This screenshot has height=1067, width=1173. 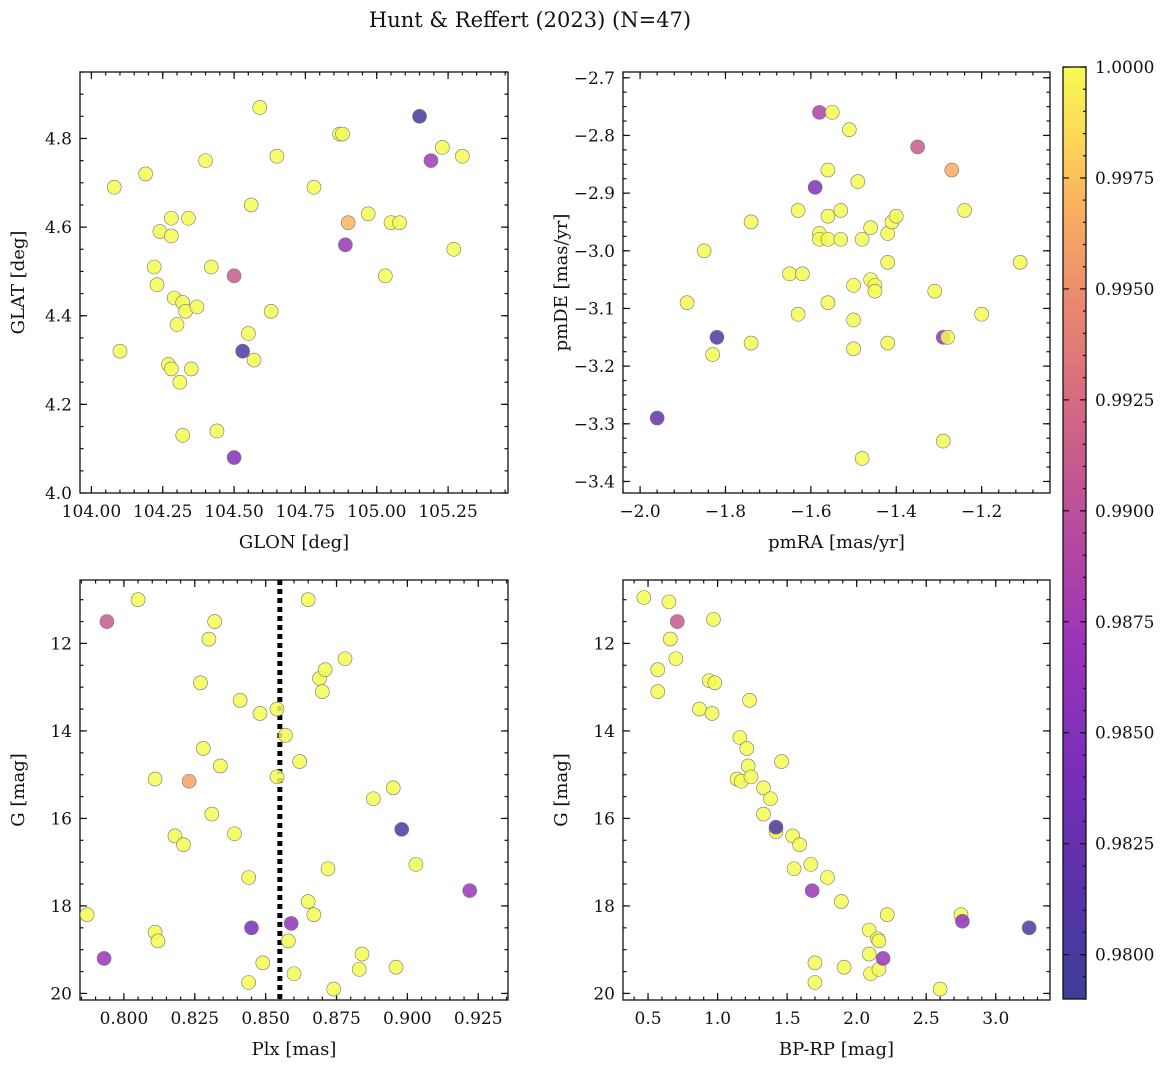 What do you see at coordinates (61, 907) in the screenshot?
I see `y-tick-label: 18` at bounding box center [61, 907].